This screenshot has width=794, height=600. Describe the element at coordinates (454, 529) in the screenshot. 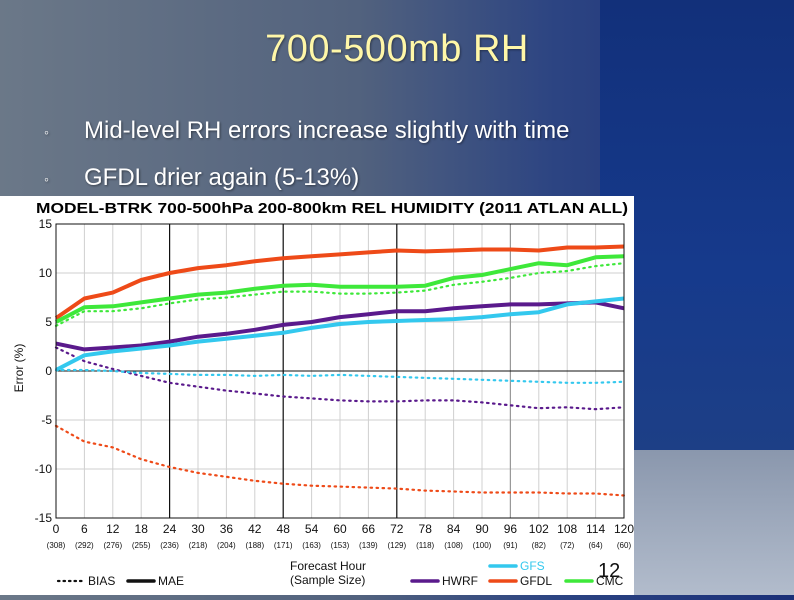

I see `x-tick-label: 84` at that location.